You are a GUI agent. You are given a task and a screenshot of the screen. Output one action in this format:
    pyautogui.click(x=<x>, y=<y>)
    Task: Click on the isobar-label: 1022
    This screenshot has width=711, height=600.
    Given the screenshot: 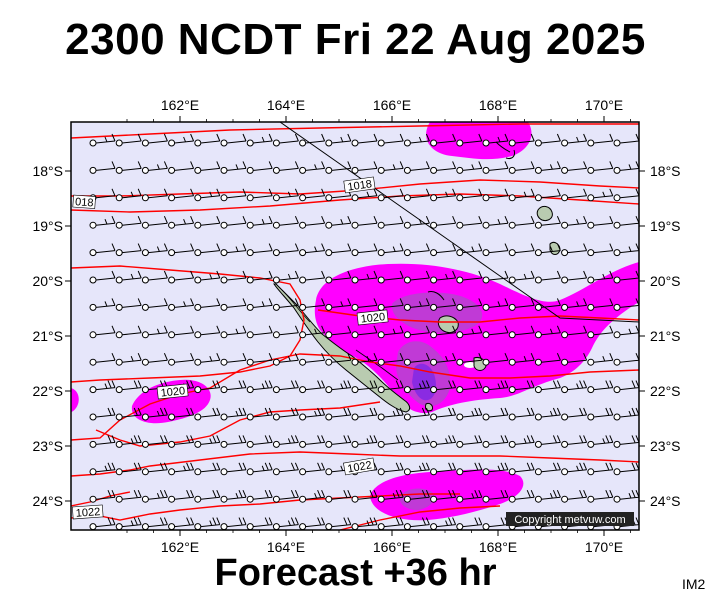 What is the action you would take?
    pyautogui.click(x=360, y=467)
    